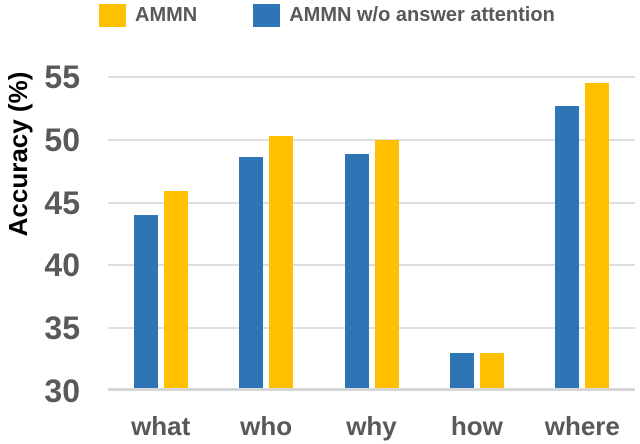 This screenshot has height=444, width=640. I want to click on y-tick-label-50: 50, so click(62, 139).